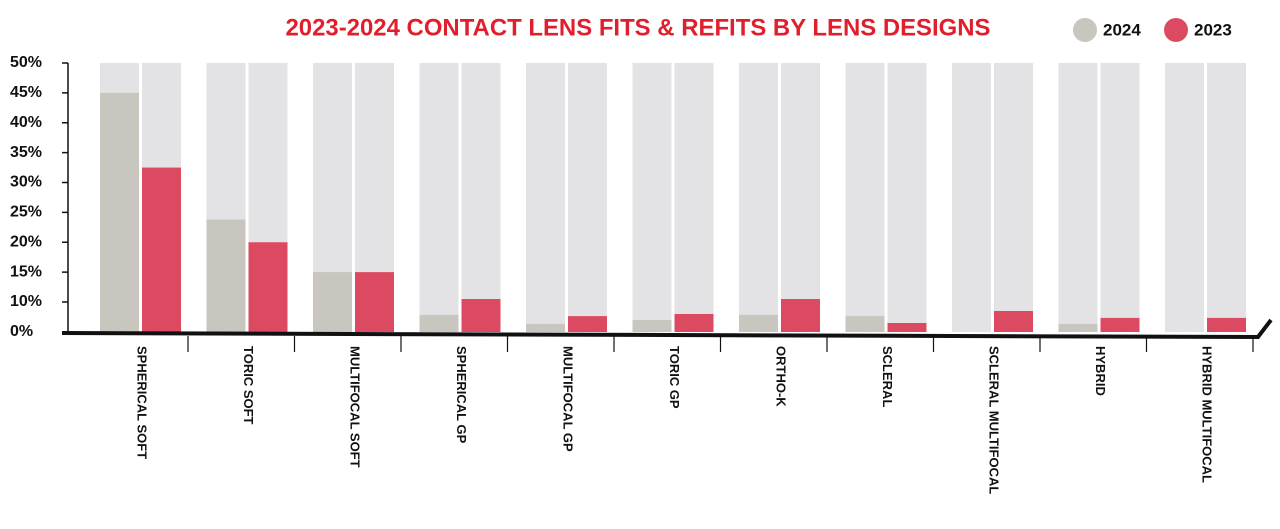 The image size is (1280, 529). What do you see at coordinates (1100, 371) in the screenshot?
I see `x-tick-label: HYBRID` at bounding box center [1100, 371].